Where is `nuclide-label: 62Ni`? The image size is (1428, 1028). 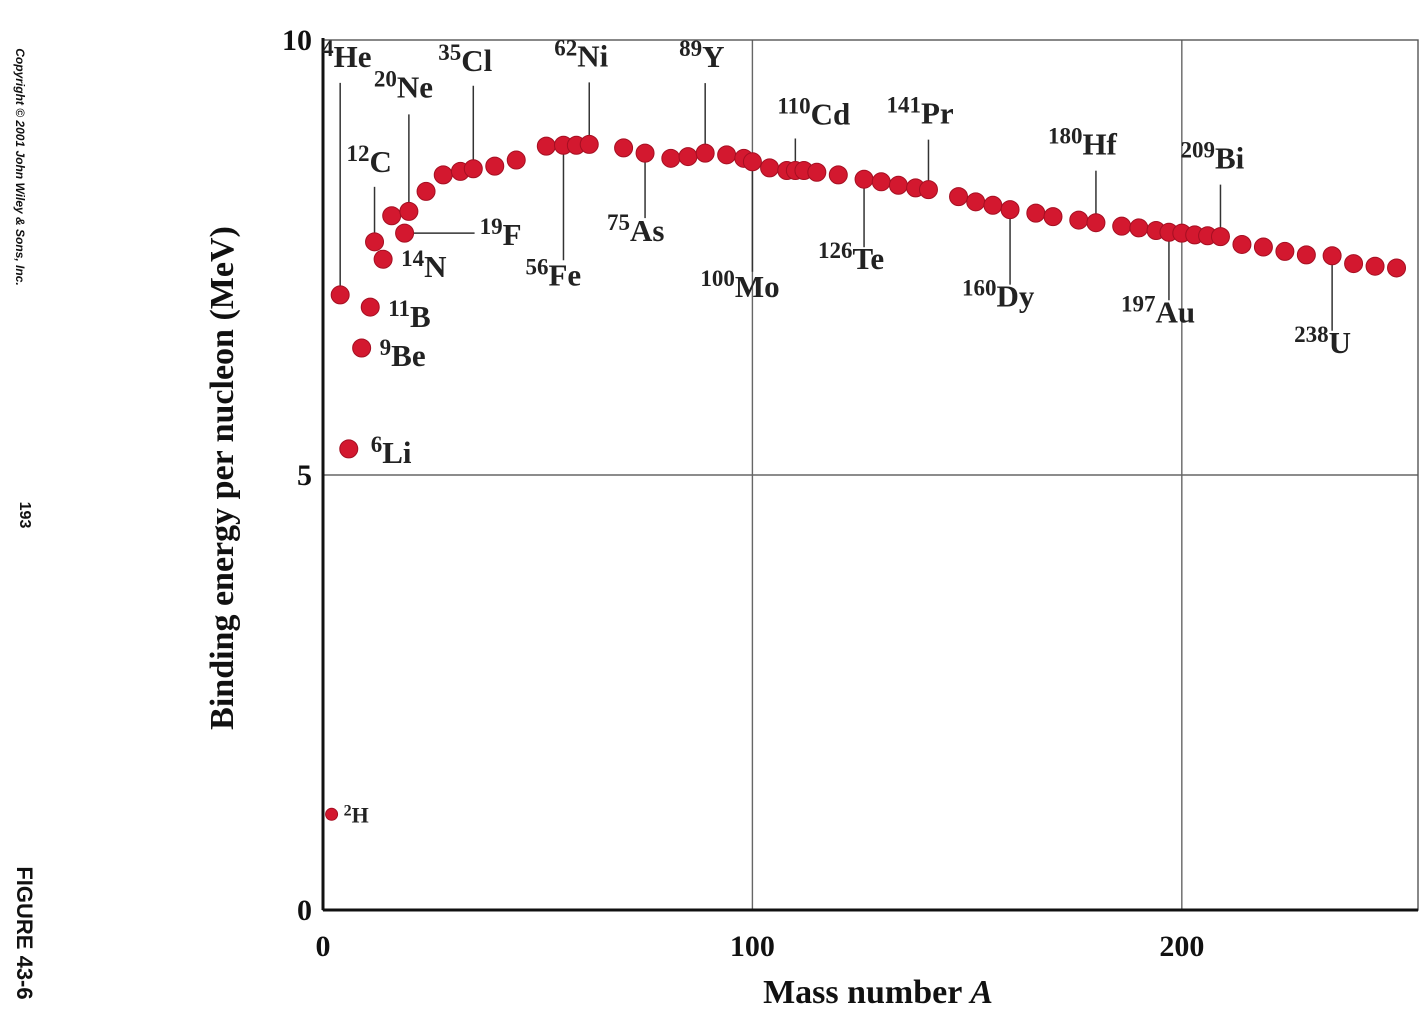
nuclide-label: 62Ni is located at coordinates (581, 54).